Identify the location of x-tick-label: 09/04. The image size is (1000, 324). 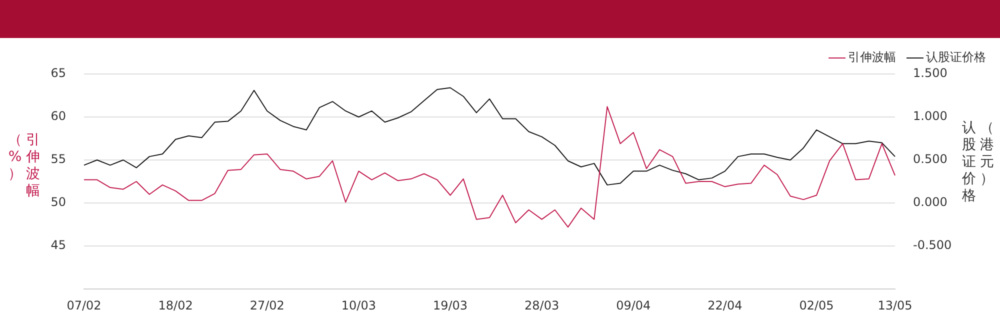
(633, 305).